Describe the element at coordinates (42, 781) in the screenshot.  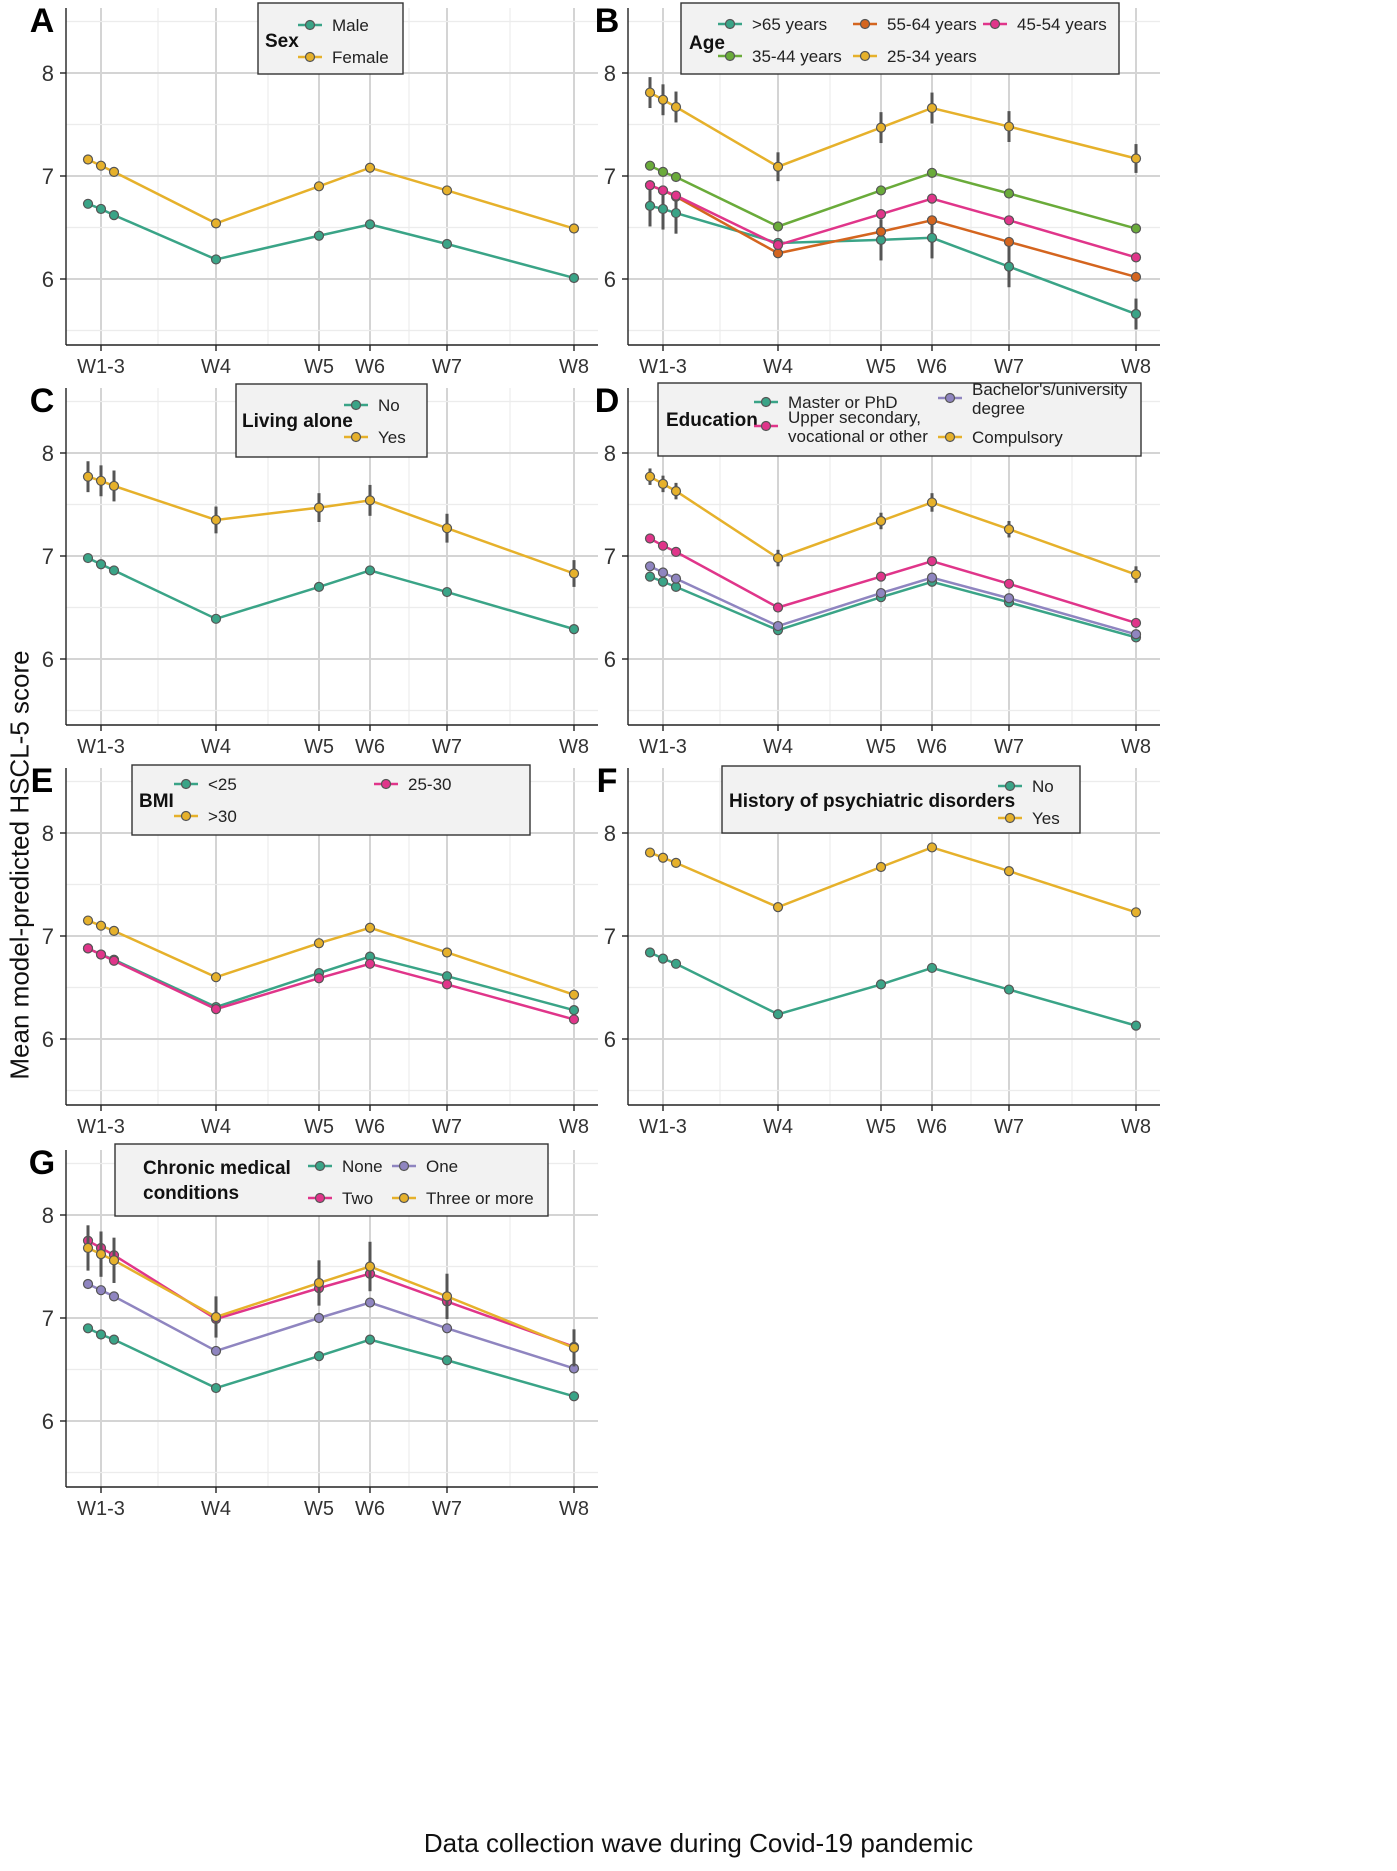
I see `panel-label: E` at that location.